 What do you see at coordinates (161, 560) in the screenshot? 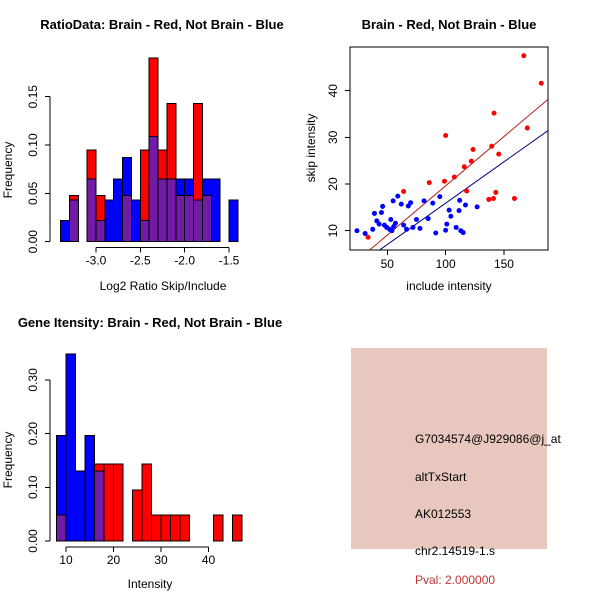
I see `x-tick-label: 30` at bounding box center [161, 560].